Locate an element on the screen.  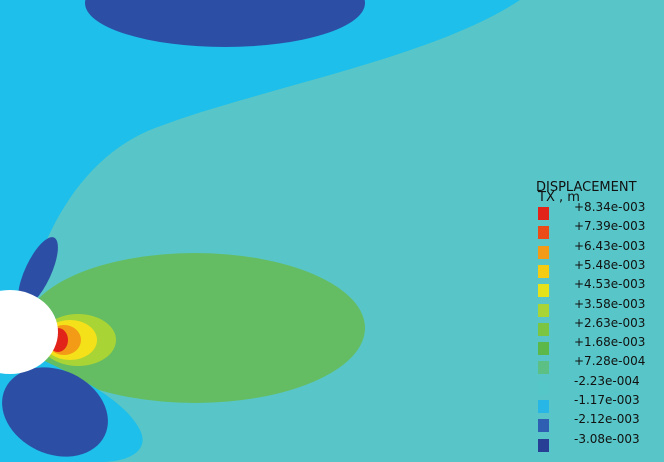
legend-label: +5.48e-003 is located at coordinates (610, 264).